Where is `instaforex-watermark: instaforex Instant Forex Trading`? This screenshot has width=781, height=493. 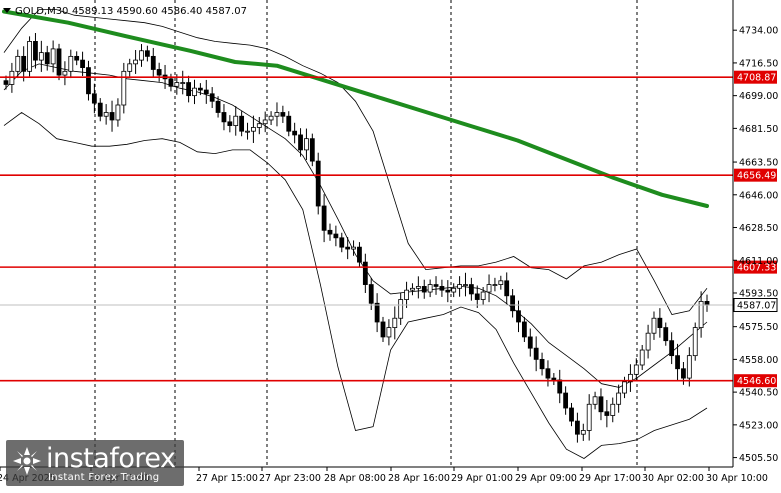
instaforex-watermark: instaforex Instant Forex Trading is located at coordinates (95, 463).